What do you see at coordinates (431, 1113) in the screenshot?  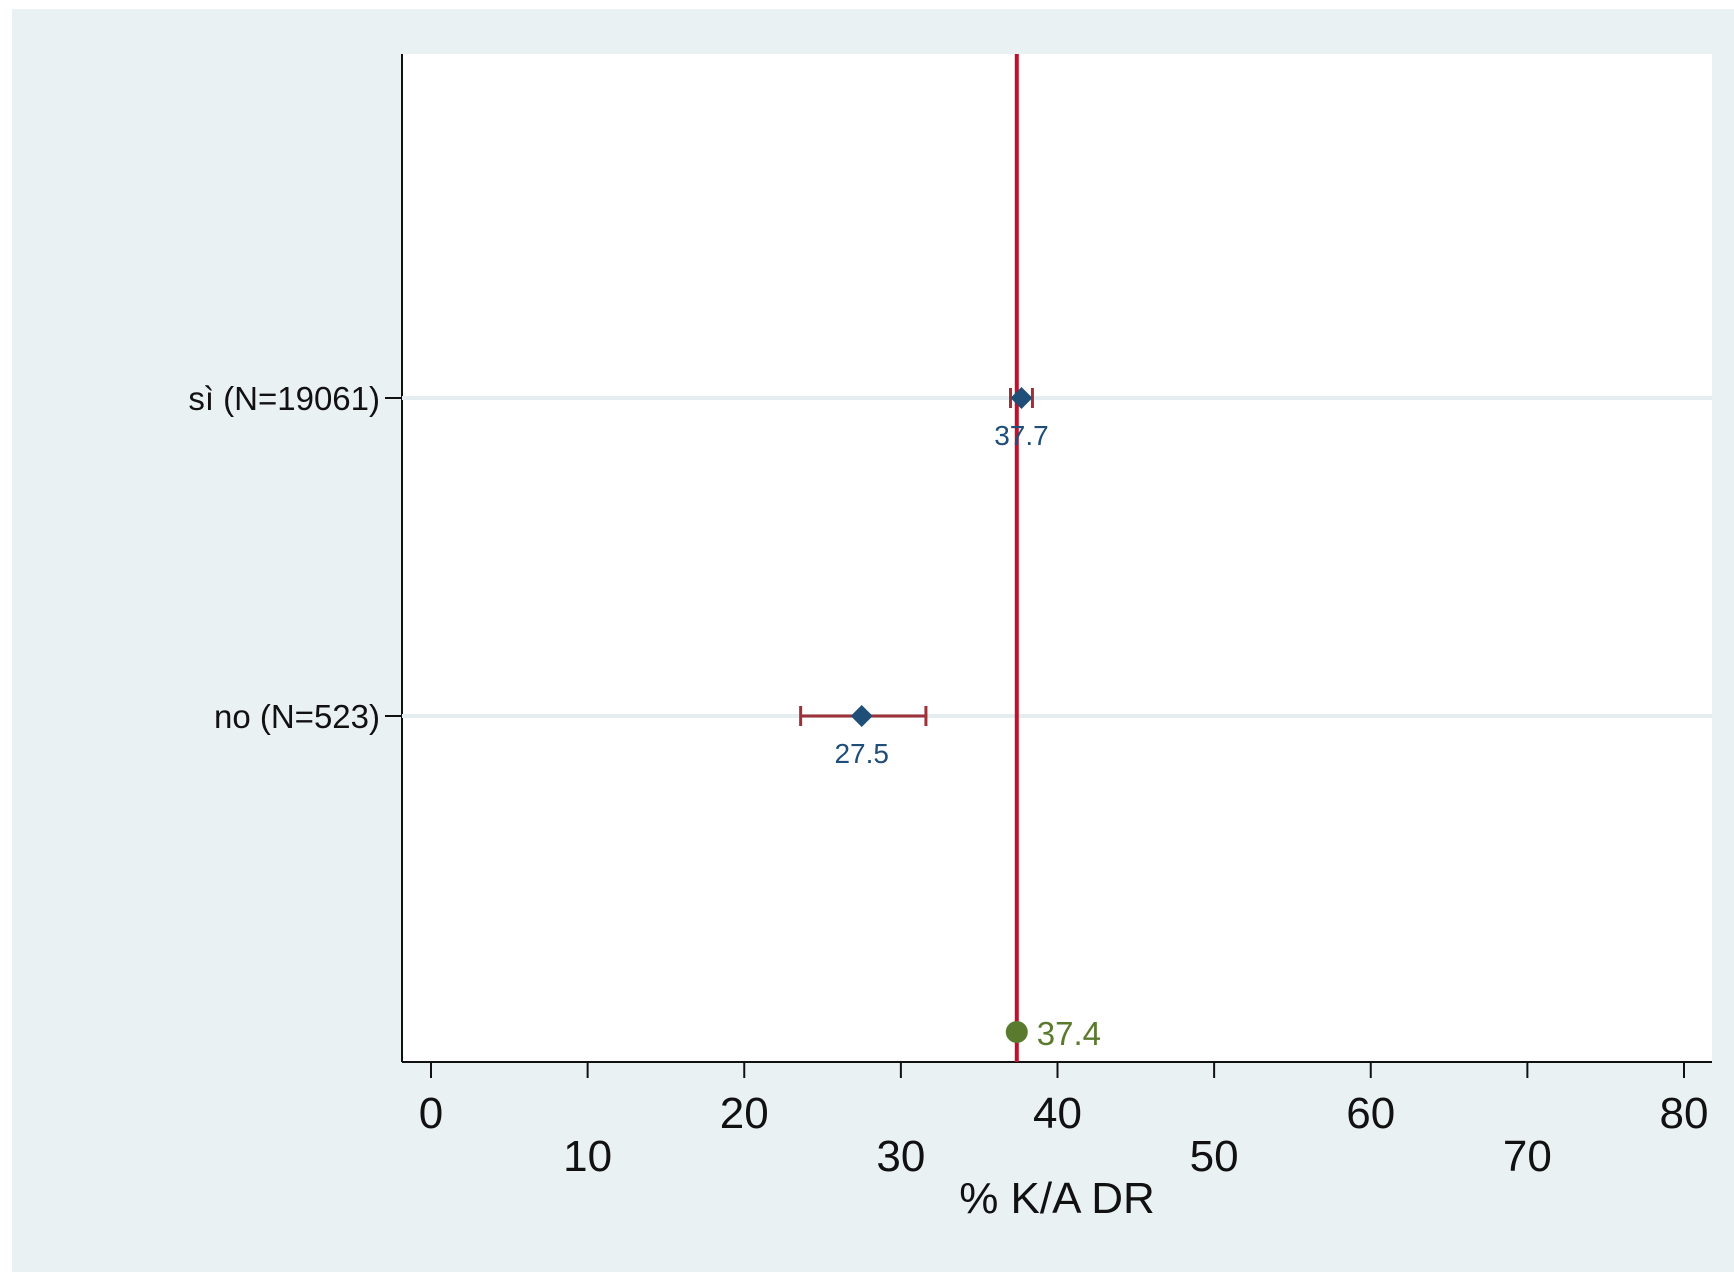 I see `x-tick-label: 0` at bounding box center [431, 1113].